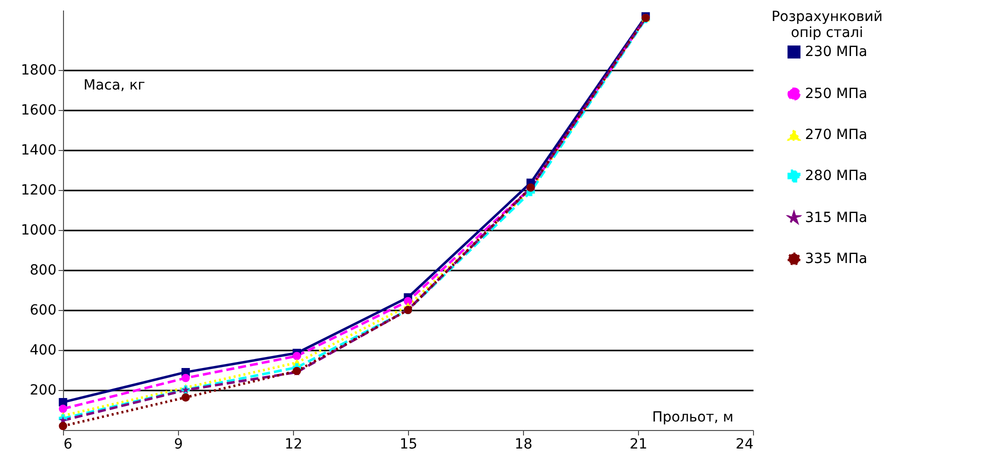 The width and height of the screenshot is (986, 475). What do you see at coordinates (836, 52) in the screenshot?
I see `legend-label: 230 МПа` at bounding box center [836, 52].